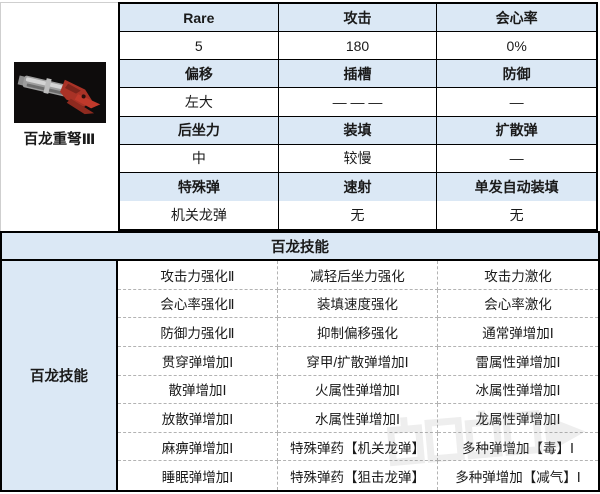  I want to click on stat-value-special-ammo: 机关龙弹, so click(199, 214).